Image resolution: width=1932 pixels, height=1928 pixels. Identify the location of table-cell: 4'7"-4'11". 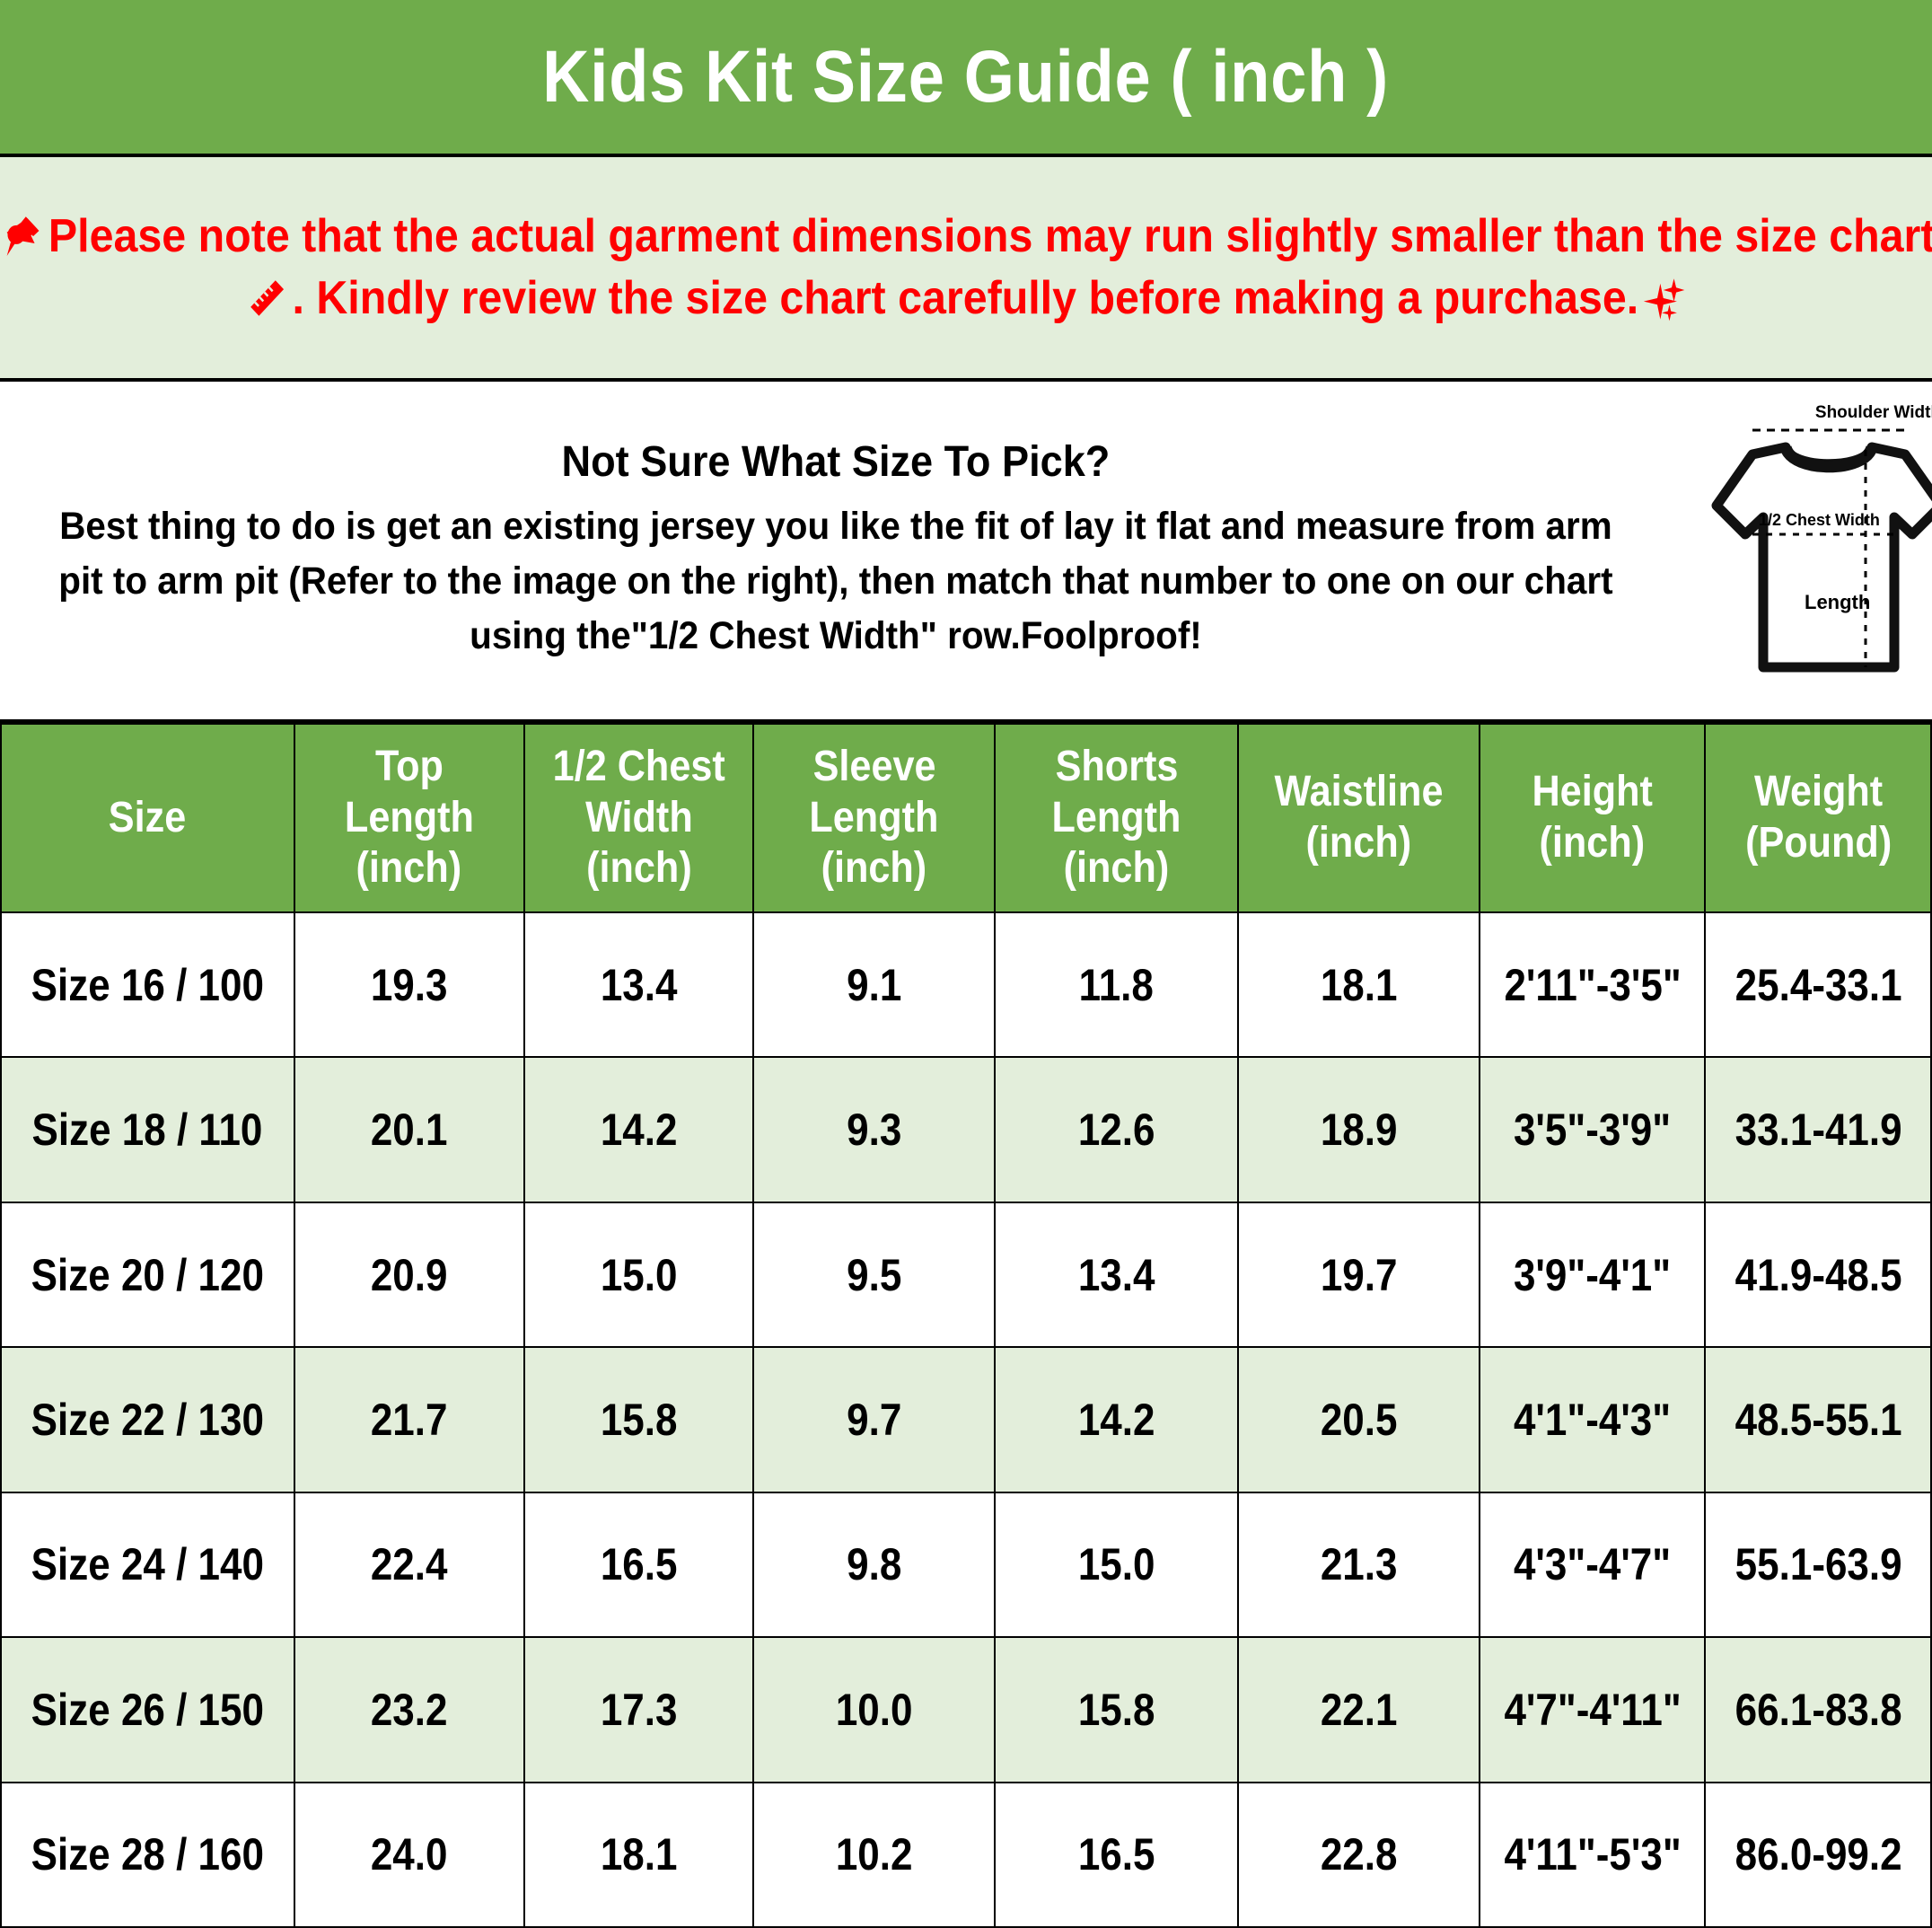
(1592, 1709).